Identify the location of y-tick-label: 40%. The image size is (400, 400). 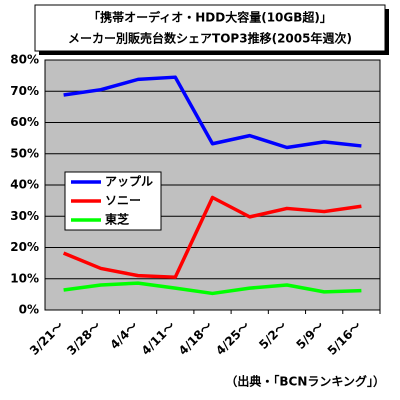
(24, 185).